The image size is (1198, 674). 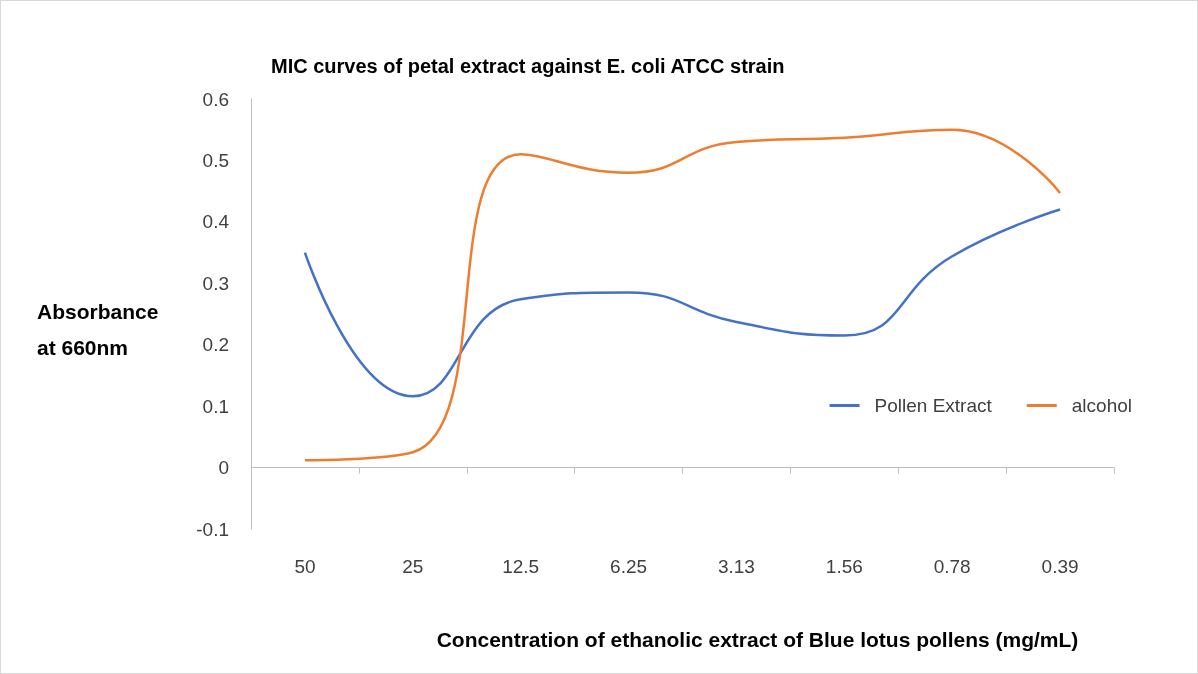 I want to click on chart-title: MIC curves of petal extract against E. coli ATCC strain, so click(x=528, y=66).